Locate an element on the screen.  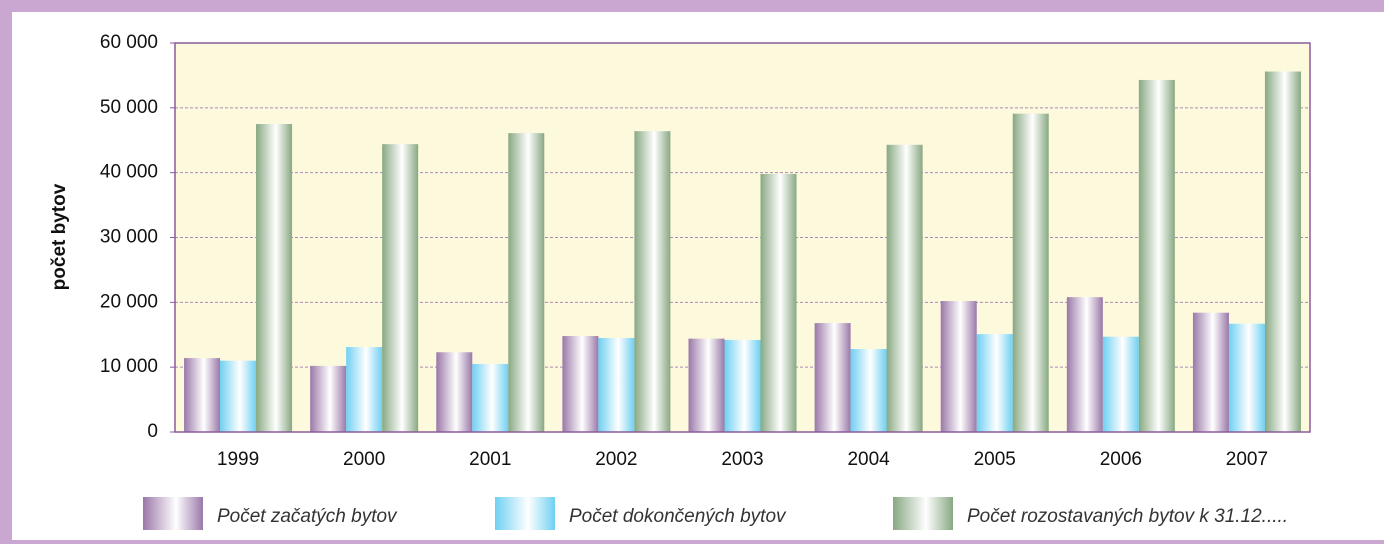
y-tick-label: 30 000 is located at coordinates (129, 237).